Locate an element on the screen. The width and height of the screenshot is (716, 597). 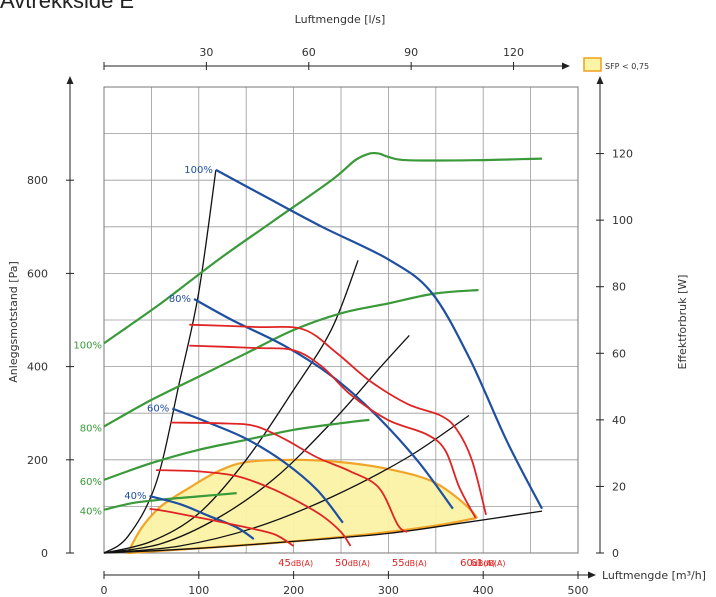
legend-label: SFP < 0,75 is located at coordinates (627, 66).